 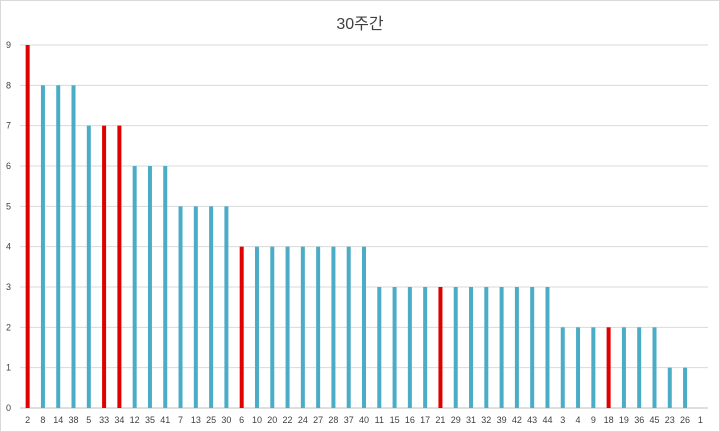 I want to click on x-tick-label: 31, so click(x=471, y=420).